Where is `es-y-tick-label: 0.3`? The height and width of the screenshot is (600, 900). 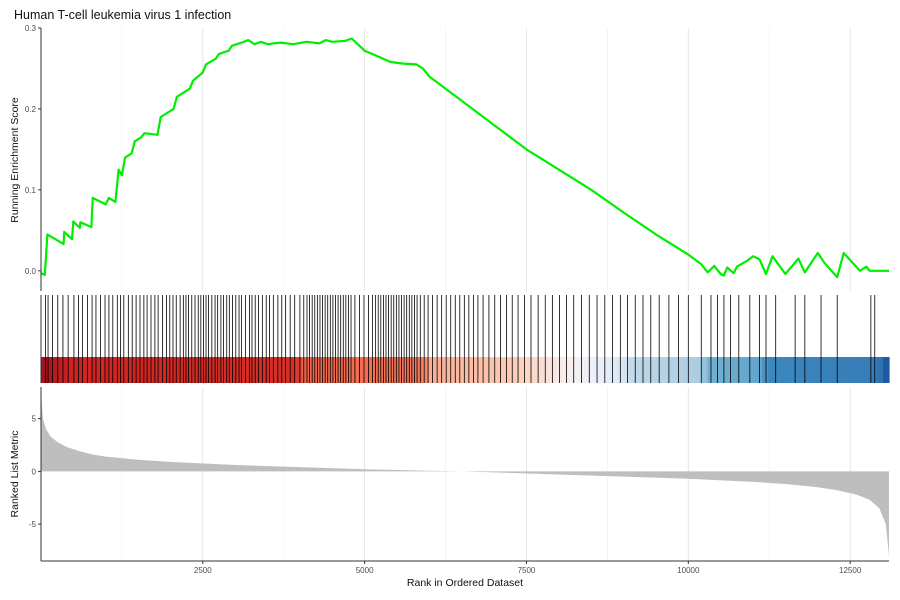
es-y-tick-label: 0.3 is located at coordinates (31, 28).